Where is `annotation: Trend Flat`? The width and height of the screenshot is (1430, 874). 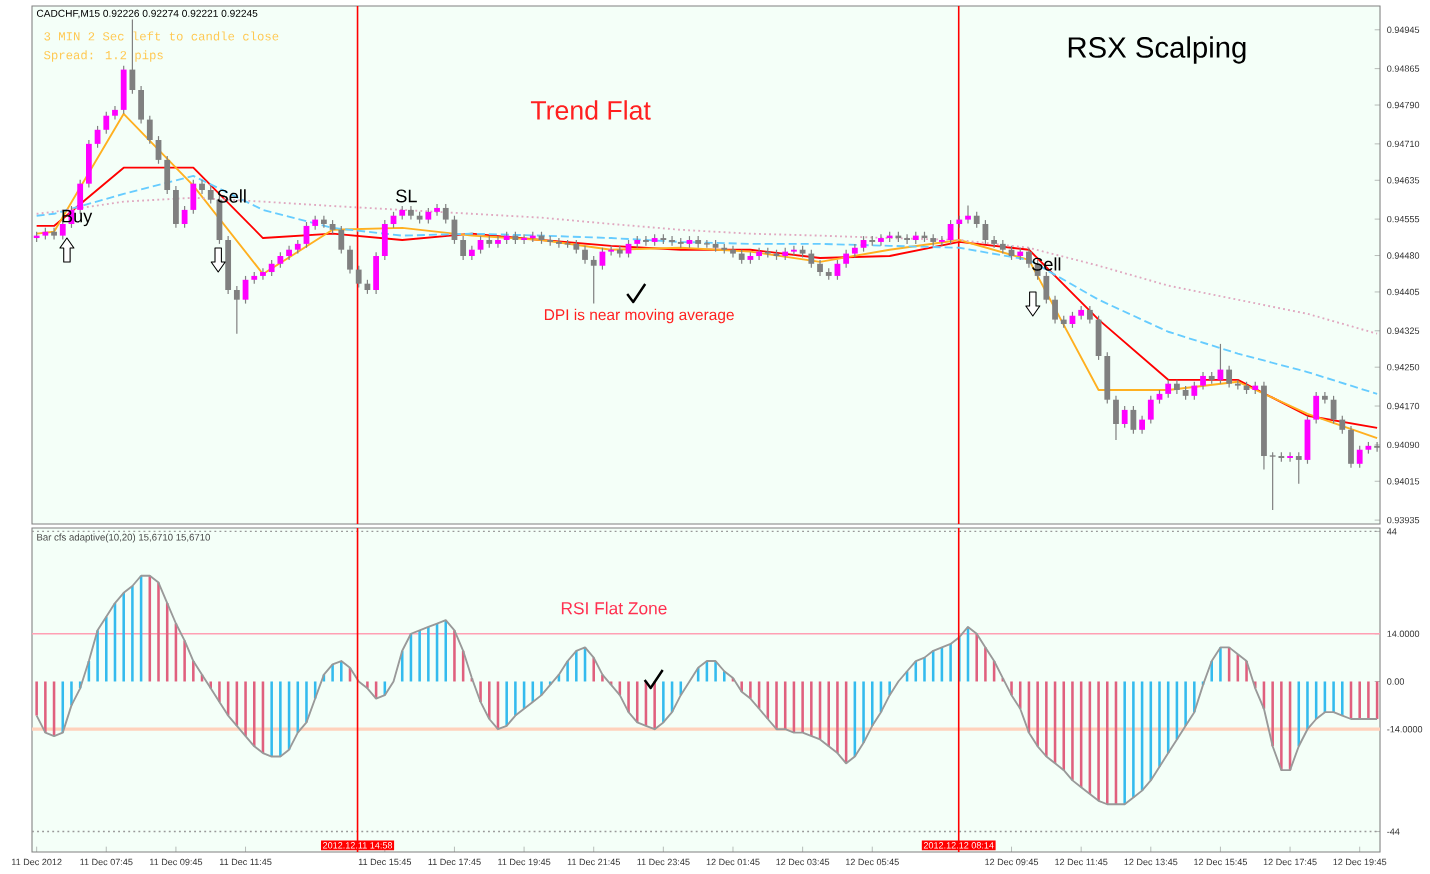 annotation: Trend Flat is located at coordinates (590, 110).